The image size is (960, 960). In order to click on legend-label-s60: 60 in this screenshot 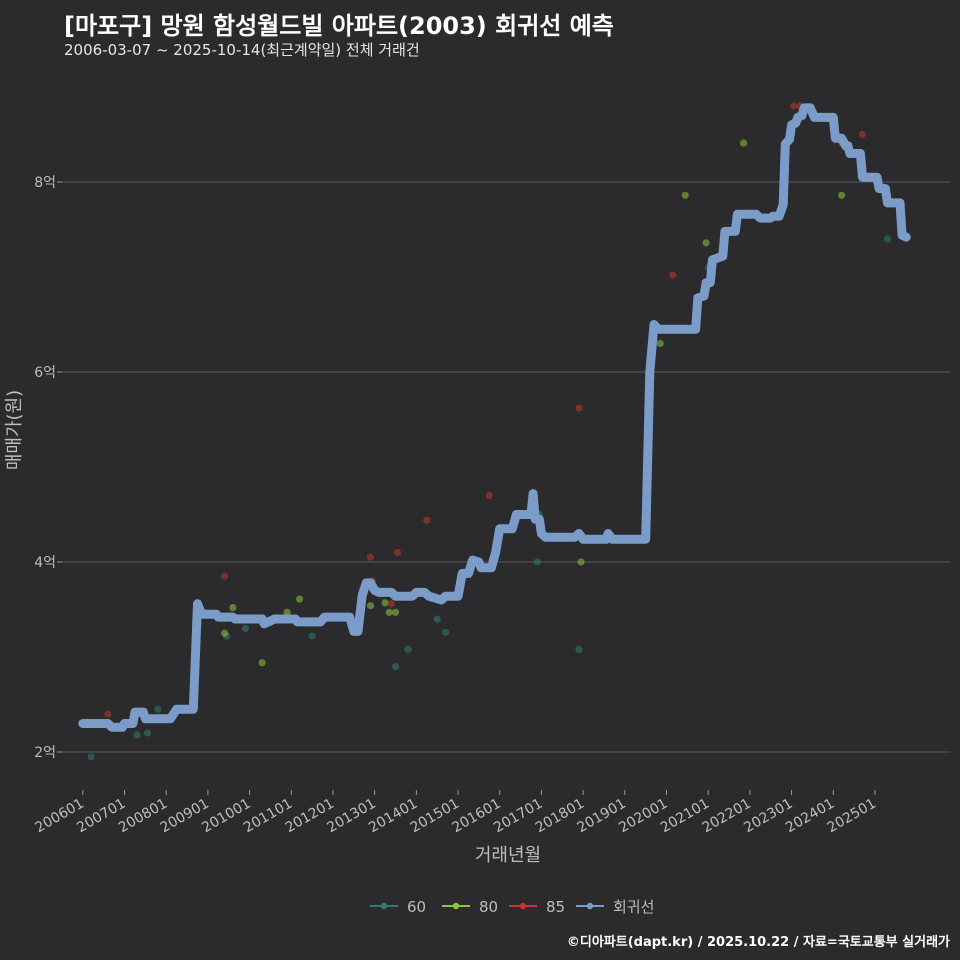, I will do `click(416, 907)`.